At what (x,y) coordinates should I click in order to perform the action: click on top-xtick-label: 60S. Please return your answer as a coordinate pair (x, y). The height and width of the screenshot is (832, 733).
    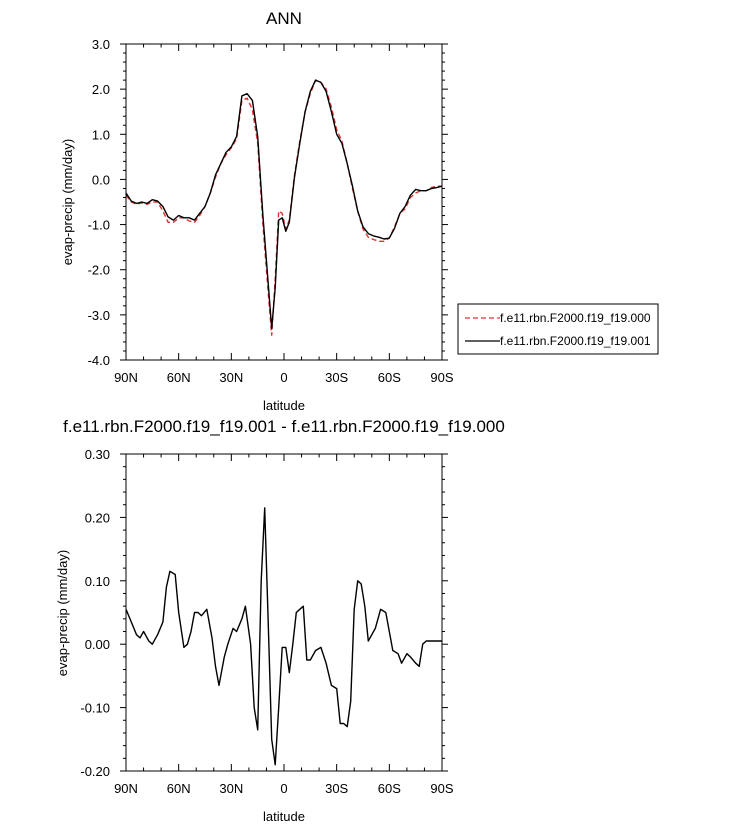
    Looking at the image, I should click on (389, 377).